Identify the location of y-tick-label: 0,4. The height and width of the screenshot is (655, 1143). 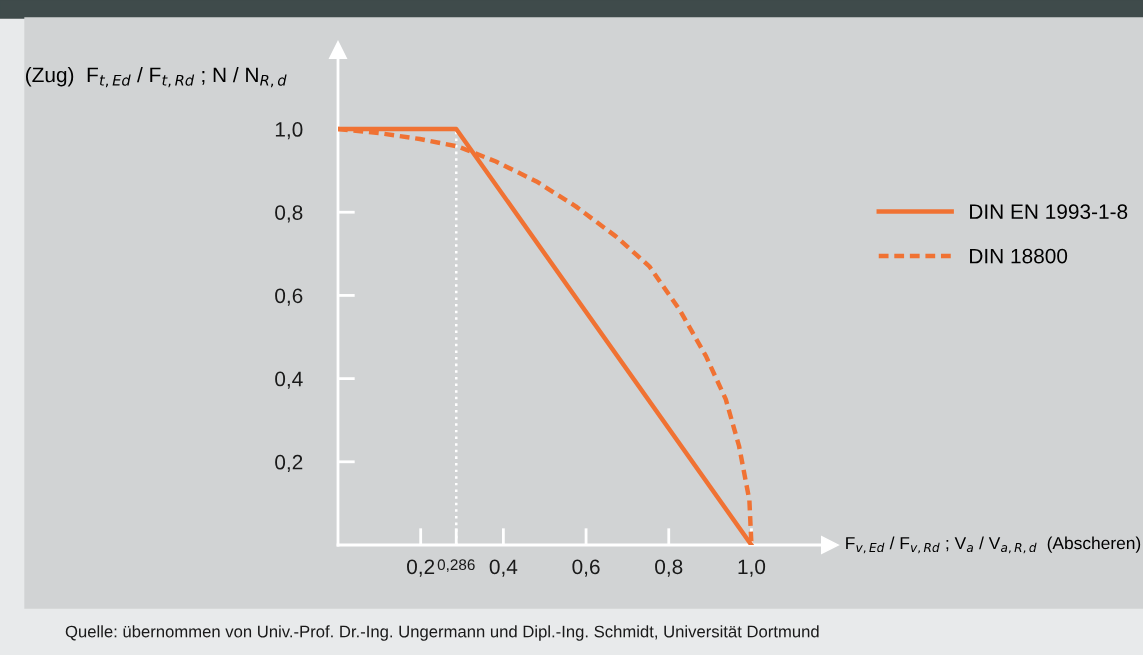
(289, 380).